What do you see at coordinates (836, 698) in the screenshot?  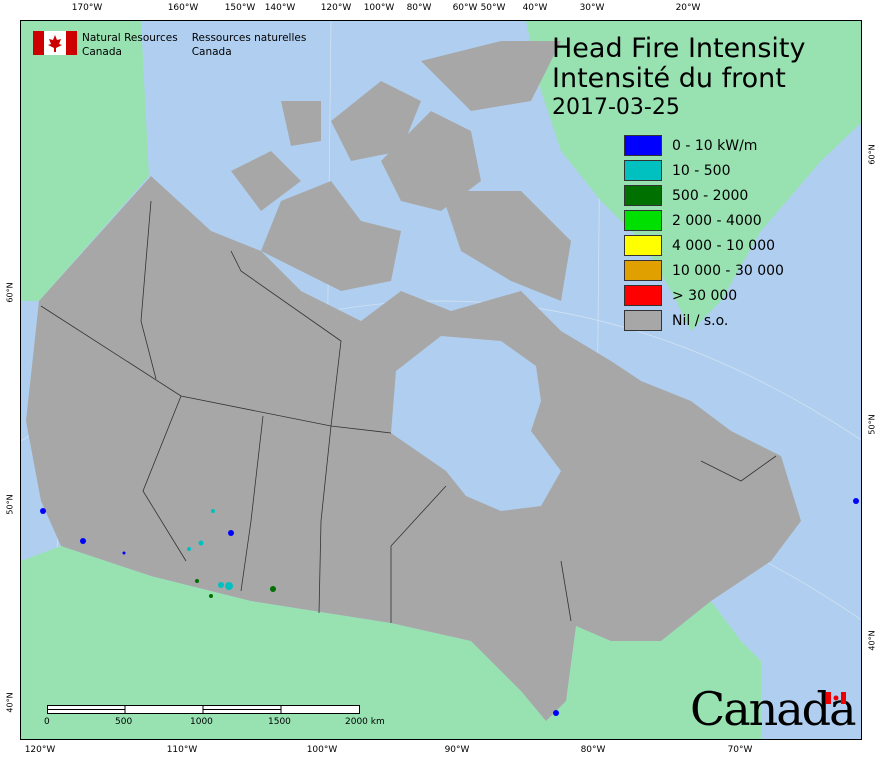 I see `wordmark-flag-icon` at bounding box center [836, 698].